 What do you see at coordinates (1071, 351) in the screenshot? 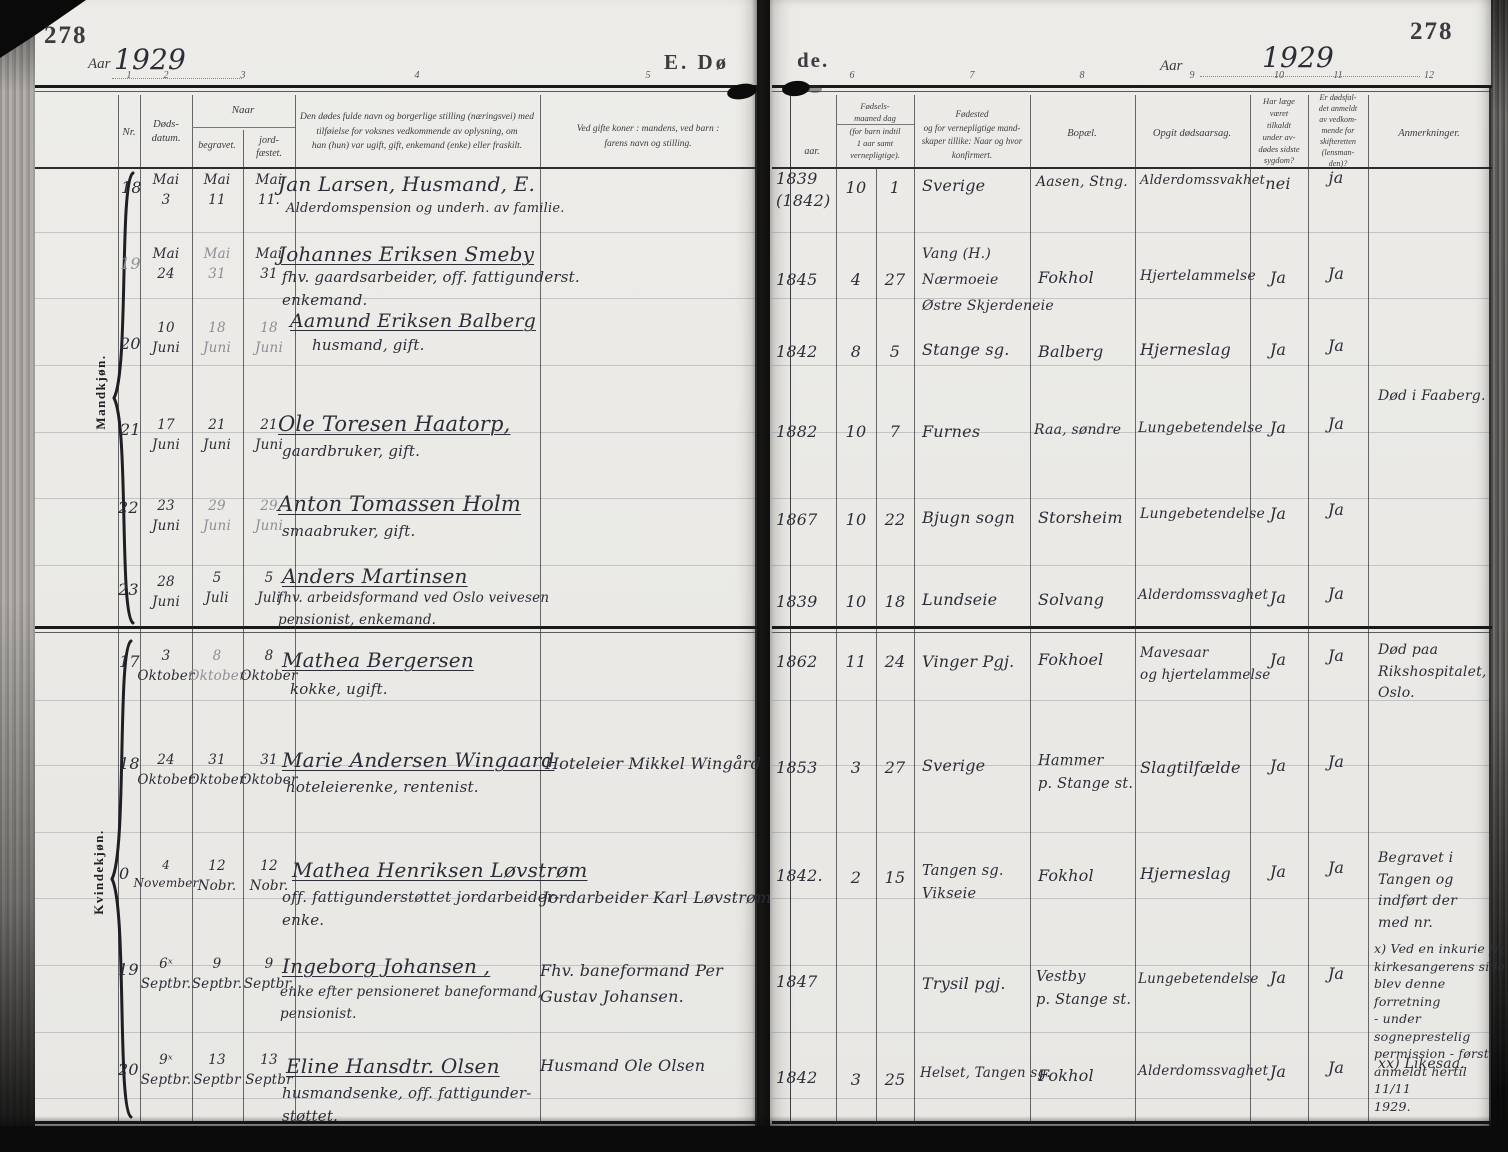
I see `row-residence: Balberg` at bounding box center [1071, 351].